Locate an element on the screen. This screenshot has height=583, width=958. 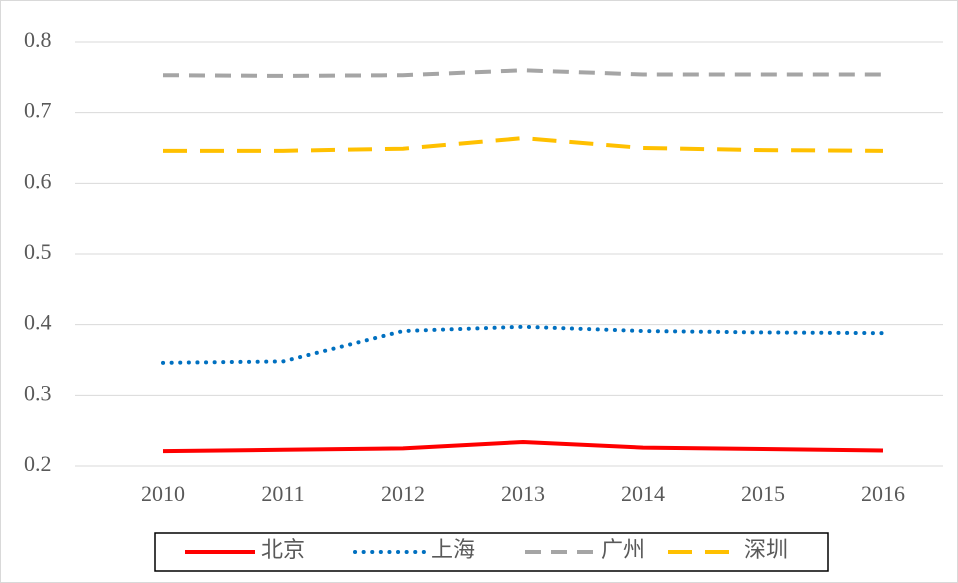
x-tick-label: 2016 is located at coordinates (883, 493).